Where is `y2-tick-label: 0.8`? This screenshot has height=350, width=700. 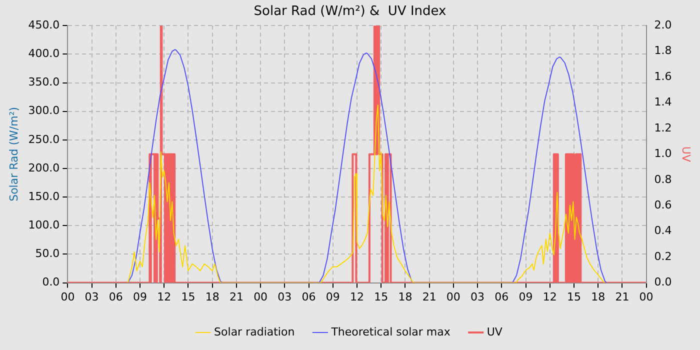 y2-tick-label: 0.8 is located at coordinates (663, 179).